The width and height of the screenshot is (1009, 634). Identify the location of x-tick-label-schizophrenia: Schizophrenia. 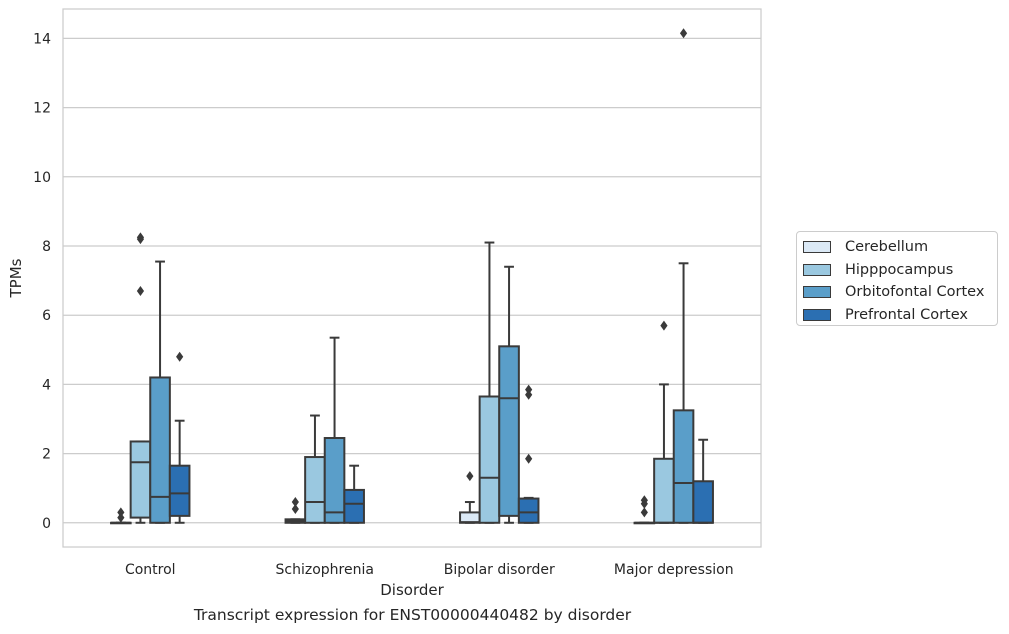
(325, 570).